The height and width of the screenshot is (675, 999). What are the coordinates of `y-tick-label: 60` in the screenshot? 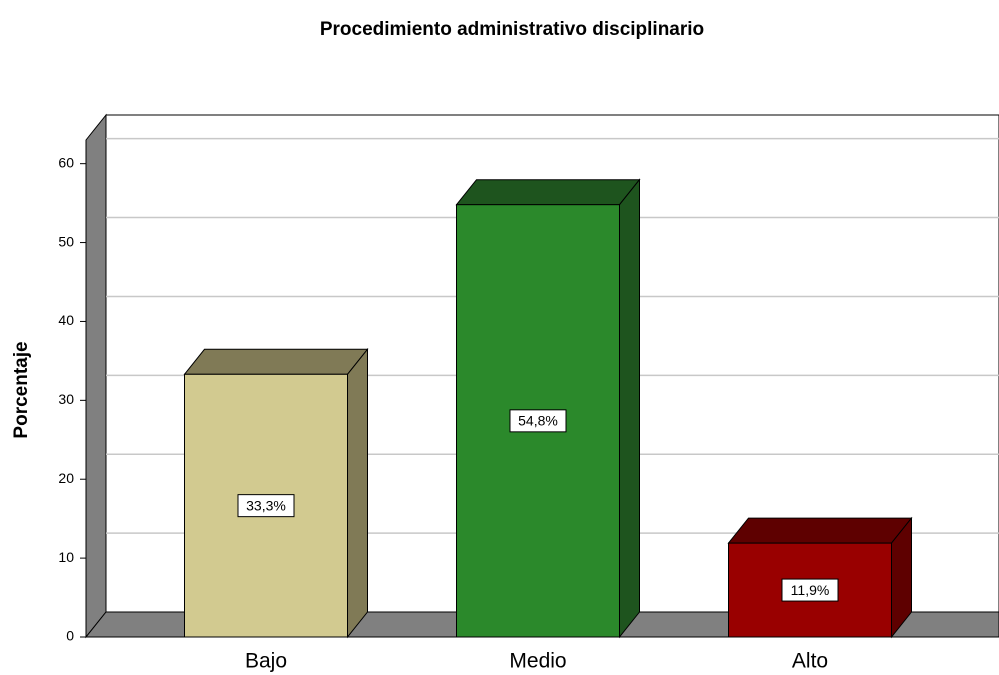 It's located at (66, 162).